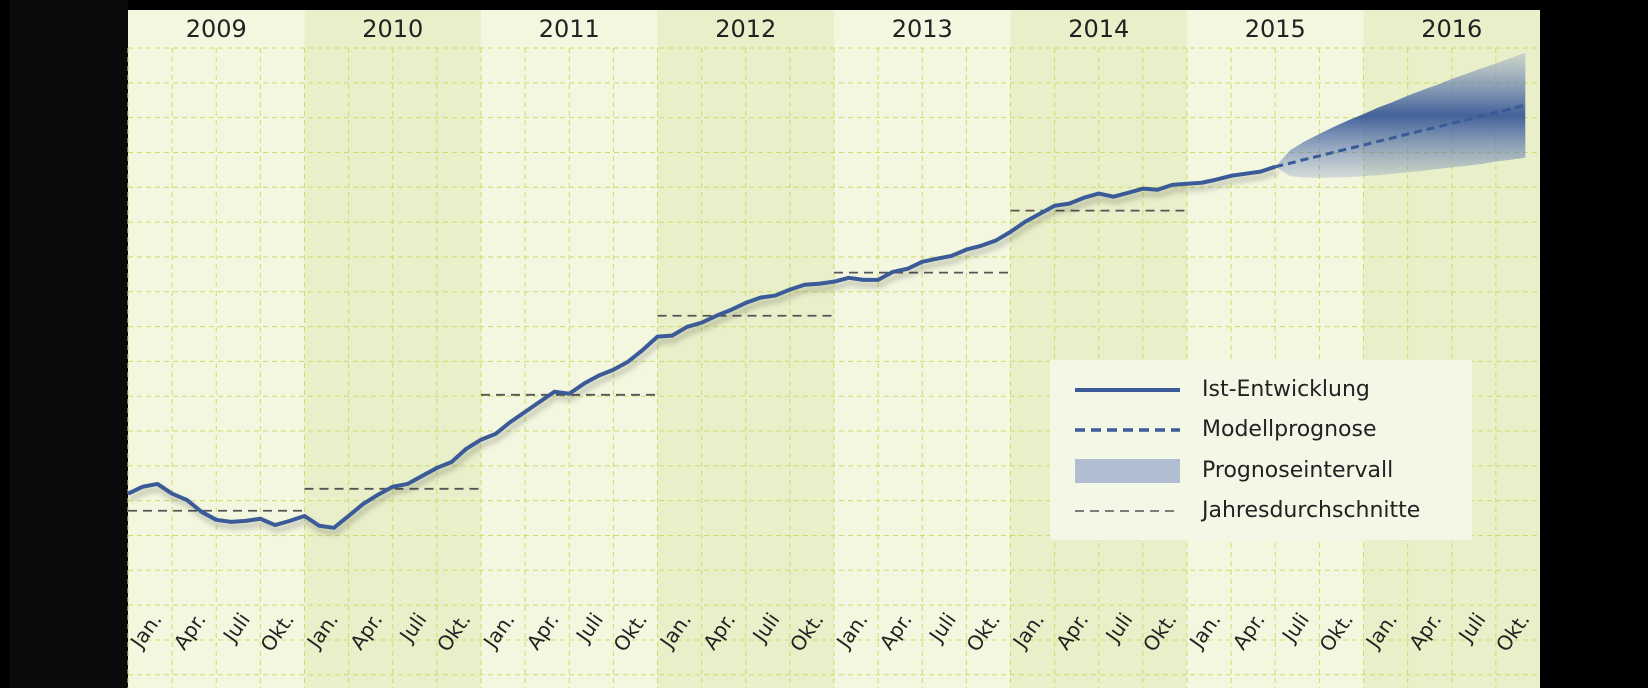  Describe the element at coordinates (1286, 389) in the screenshot. I see `legend-label: Ist-Entwicklung` at that location.